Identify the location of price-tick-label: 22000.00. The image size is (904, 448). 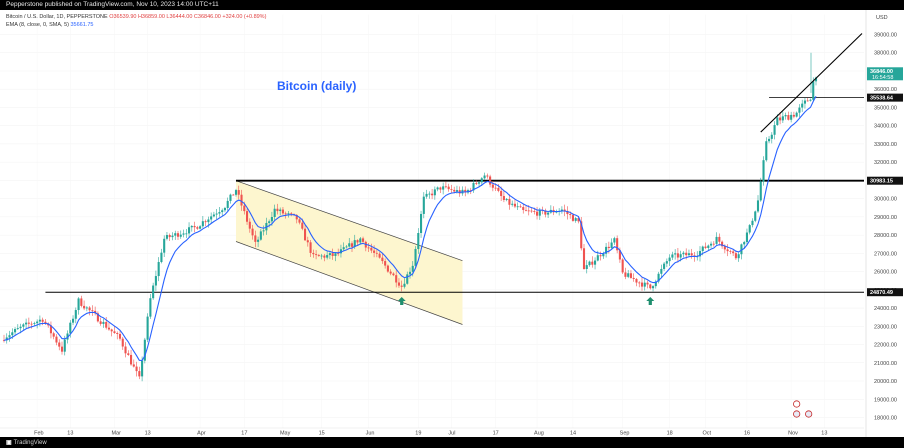
(885, 346).